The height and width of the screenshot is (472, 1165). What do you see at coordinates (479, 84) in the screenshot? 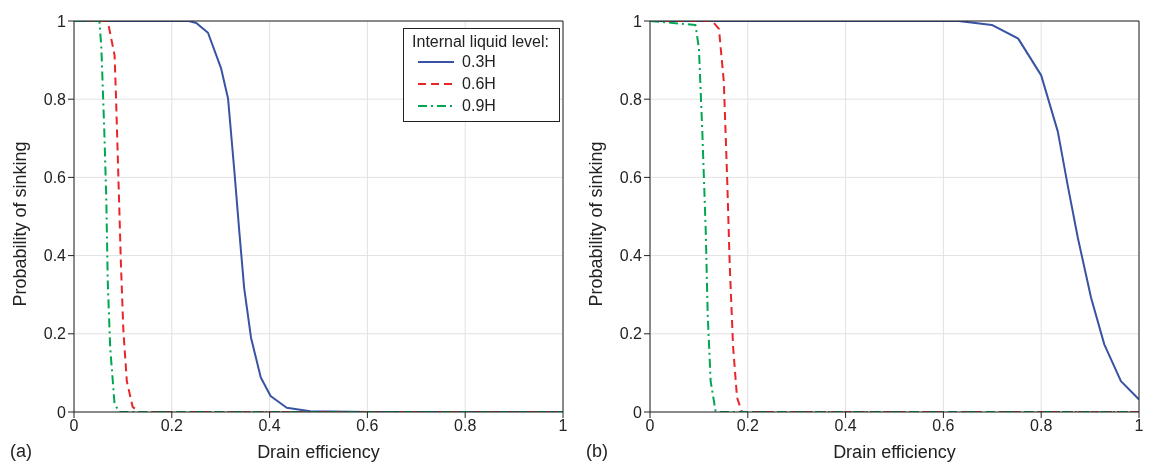
I see `legend-label: 0.6H` at bounding box center [479, 84].